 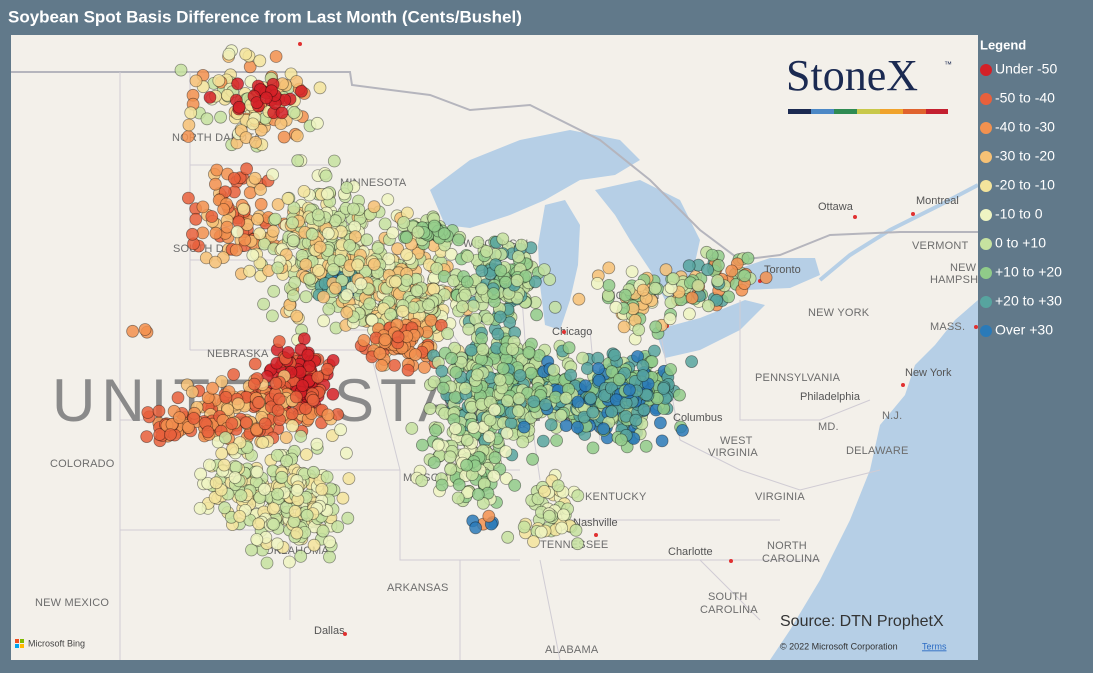 What do you see at coordinates (869, 82) in the screenshot?
I see `logo: StoneX ™` at bounding box center [869, 82].